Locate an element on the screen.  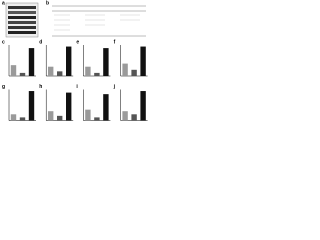
panel-label: d is located at coordinates (40, 42).